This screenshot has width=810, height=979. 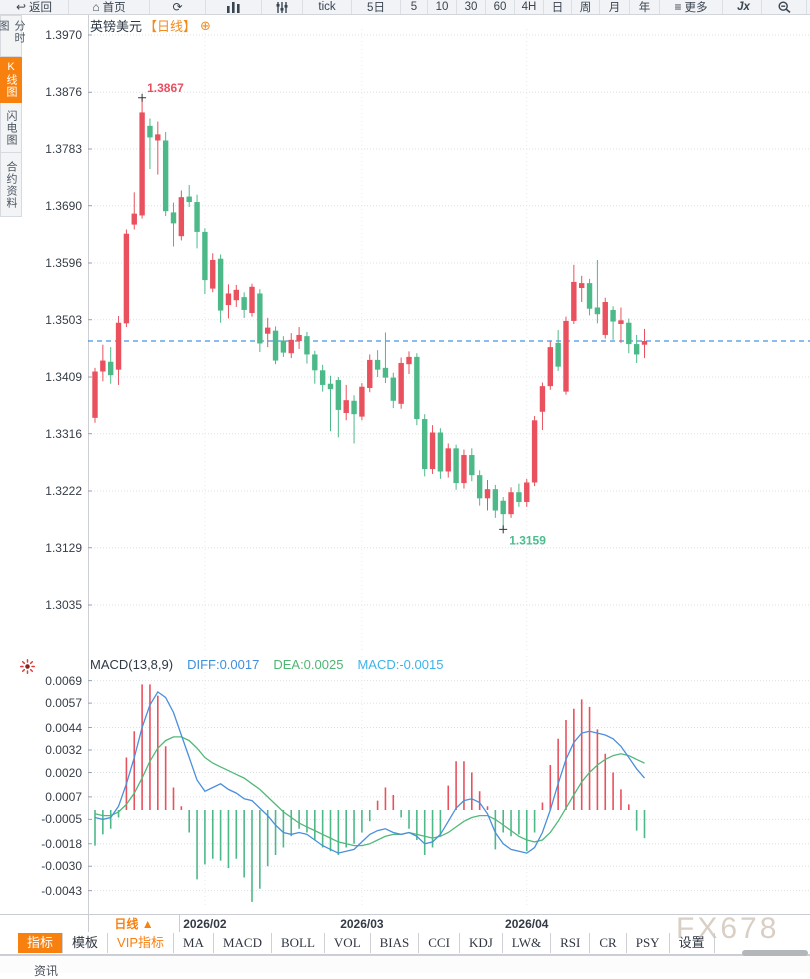 What do you see at coordinates (395, 943) in the screenshot?
I see `indicator-tab-BIAS: BIAS` at bounding box center [395, 943].